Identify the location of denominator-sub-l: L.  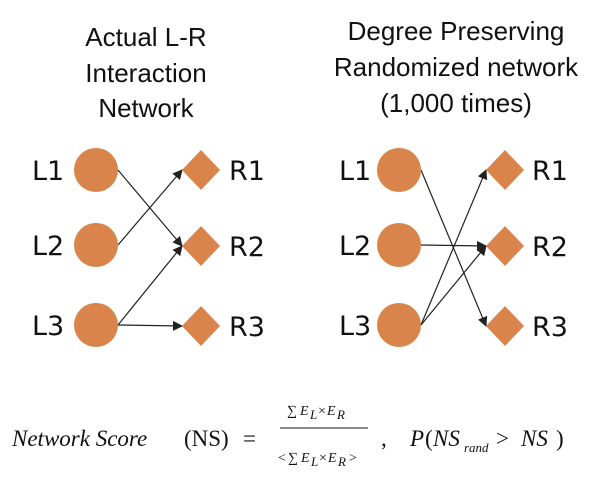
(314, 461).